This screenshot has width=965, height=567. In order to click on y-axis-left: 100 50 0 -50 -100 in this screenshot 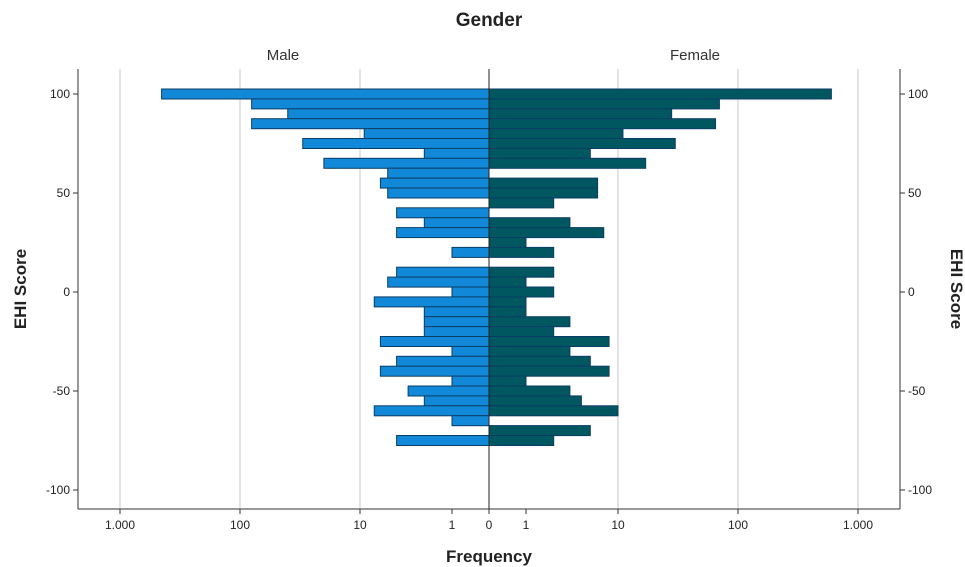, I will do `click(62, 292)`.